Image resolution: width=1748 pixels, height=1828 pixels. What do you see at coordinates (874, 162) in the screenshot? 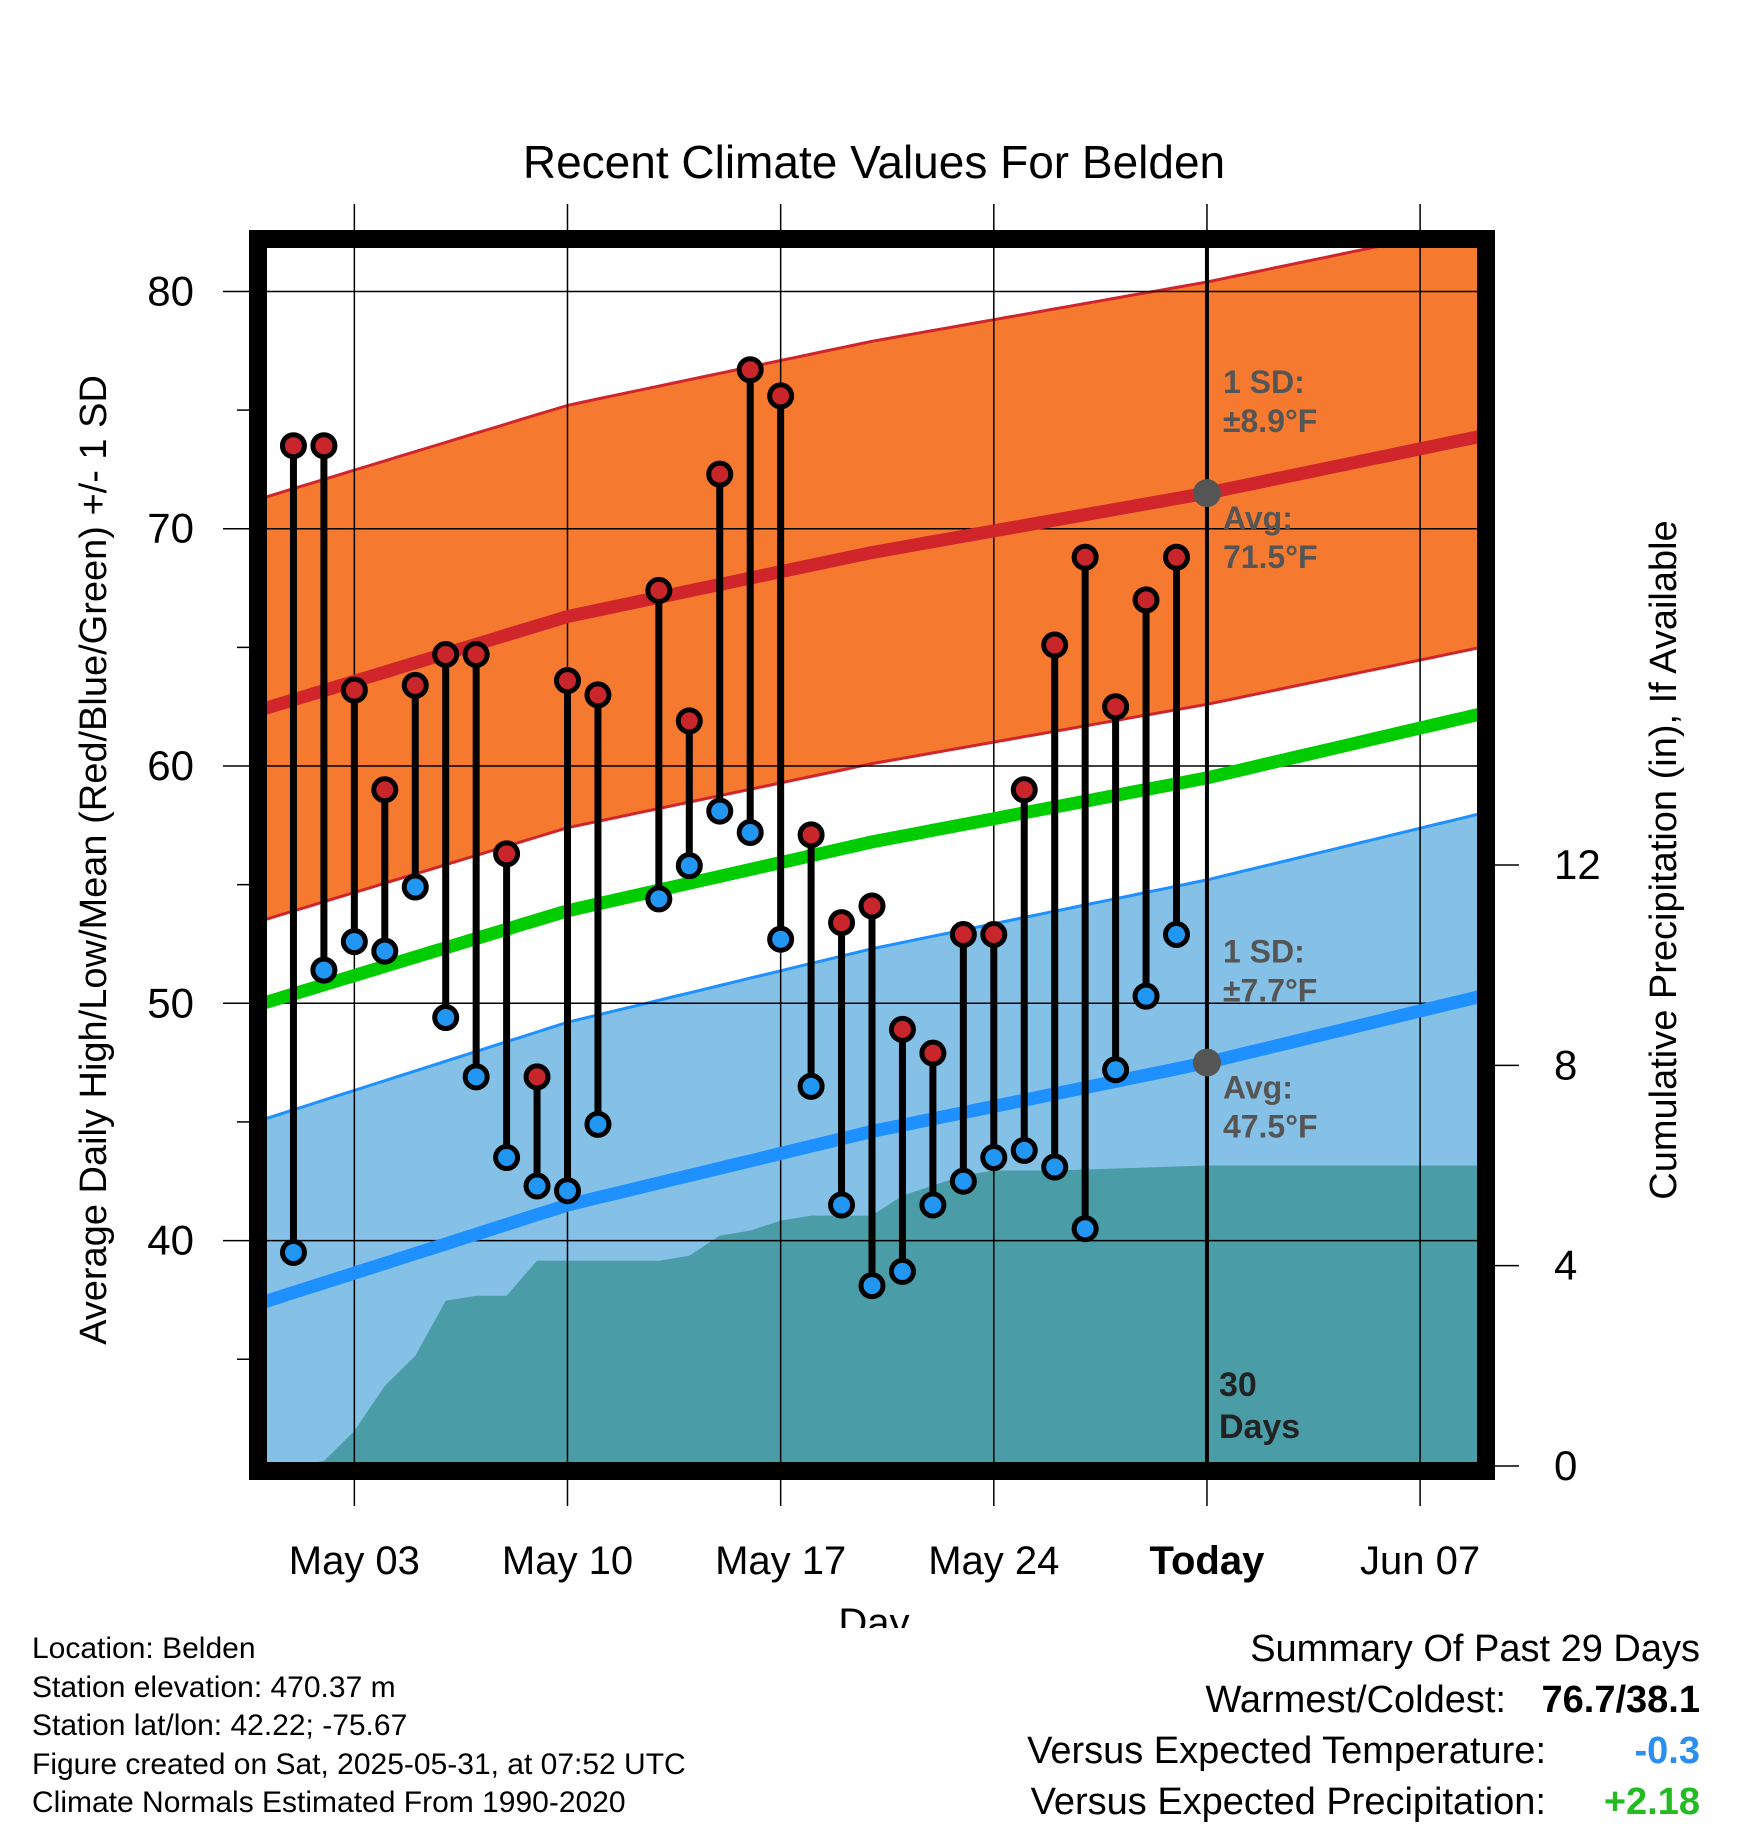
I see `chart-title: Recent Climate Values For Belden` at bounding box center [874, 162].